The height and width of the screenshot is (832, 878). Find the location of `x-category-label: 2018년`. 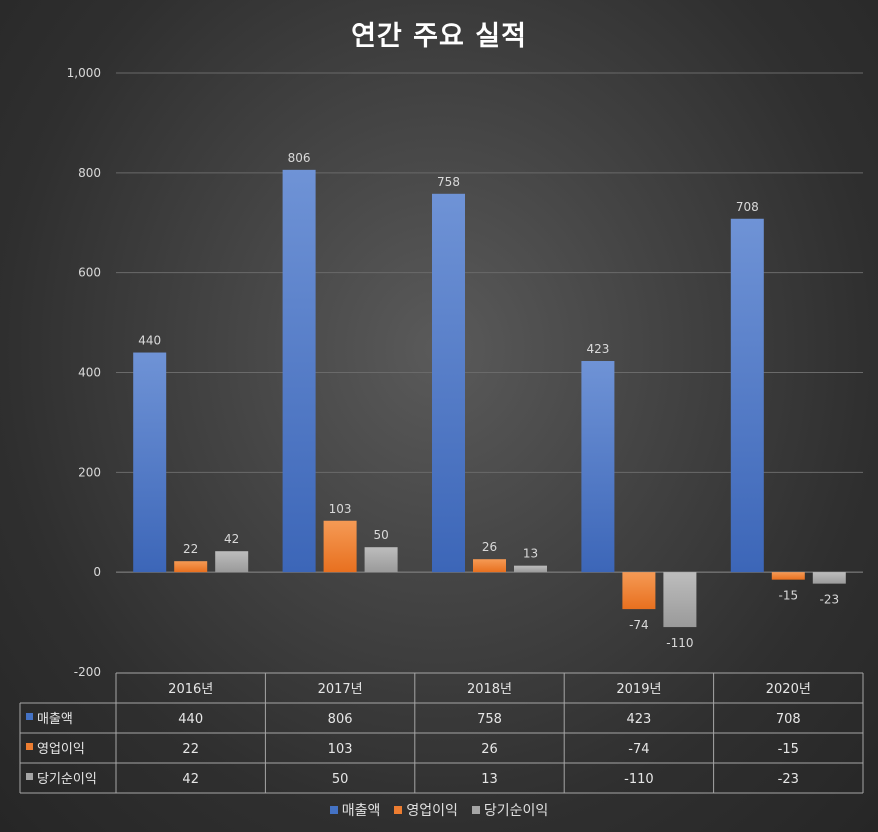

x-category-label: 2018년 is located at coordinates (489, 689).